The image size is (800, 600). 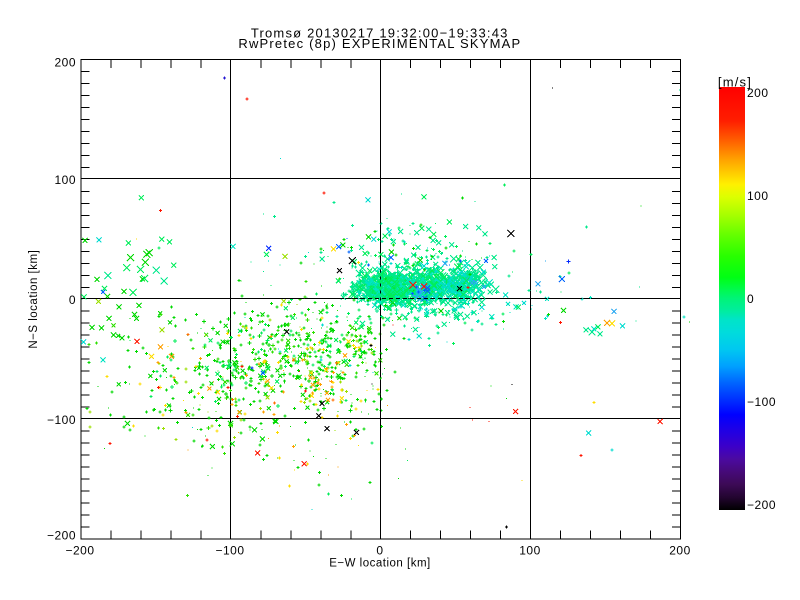 I want to click on svg-text: N−S location [km], so click(x=34, y=299).